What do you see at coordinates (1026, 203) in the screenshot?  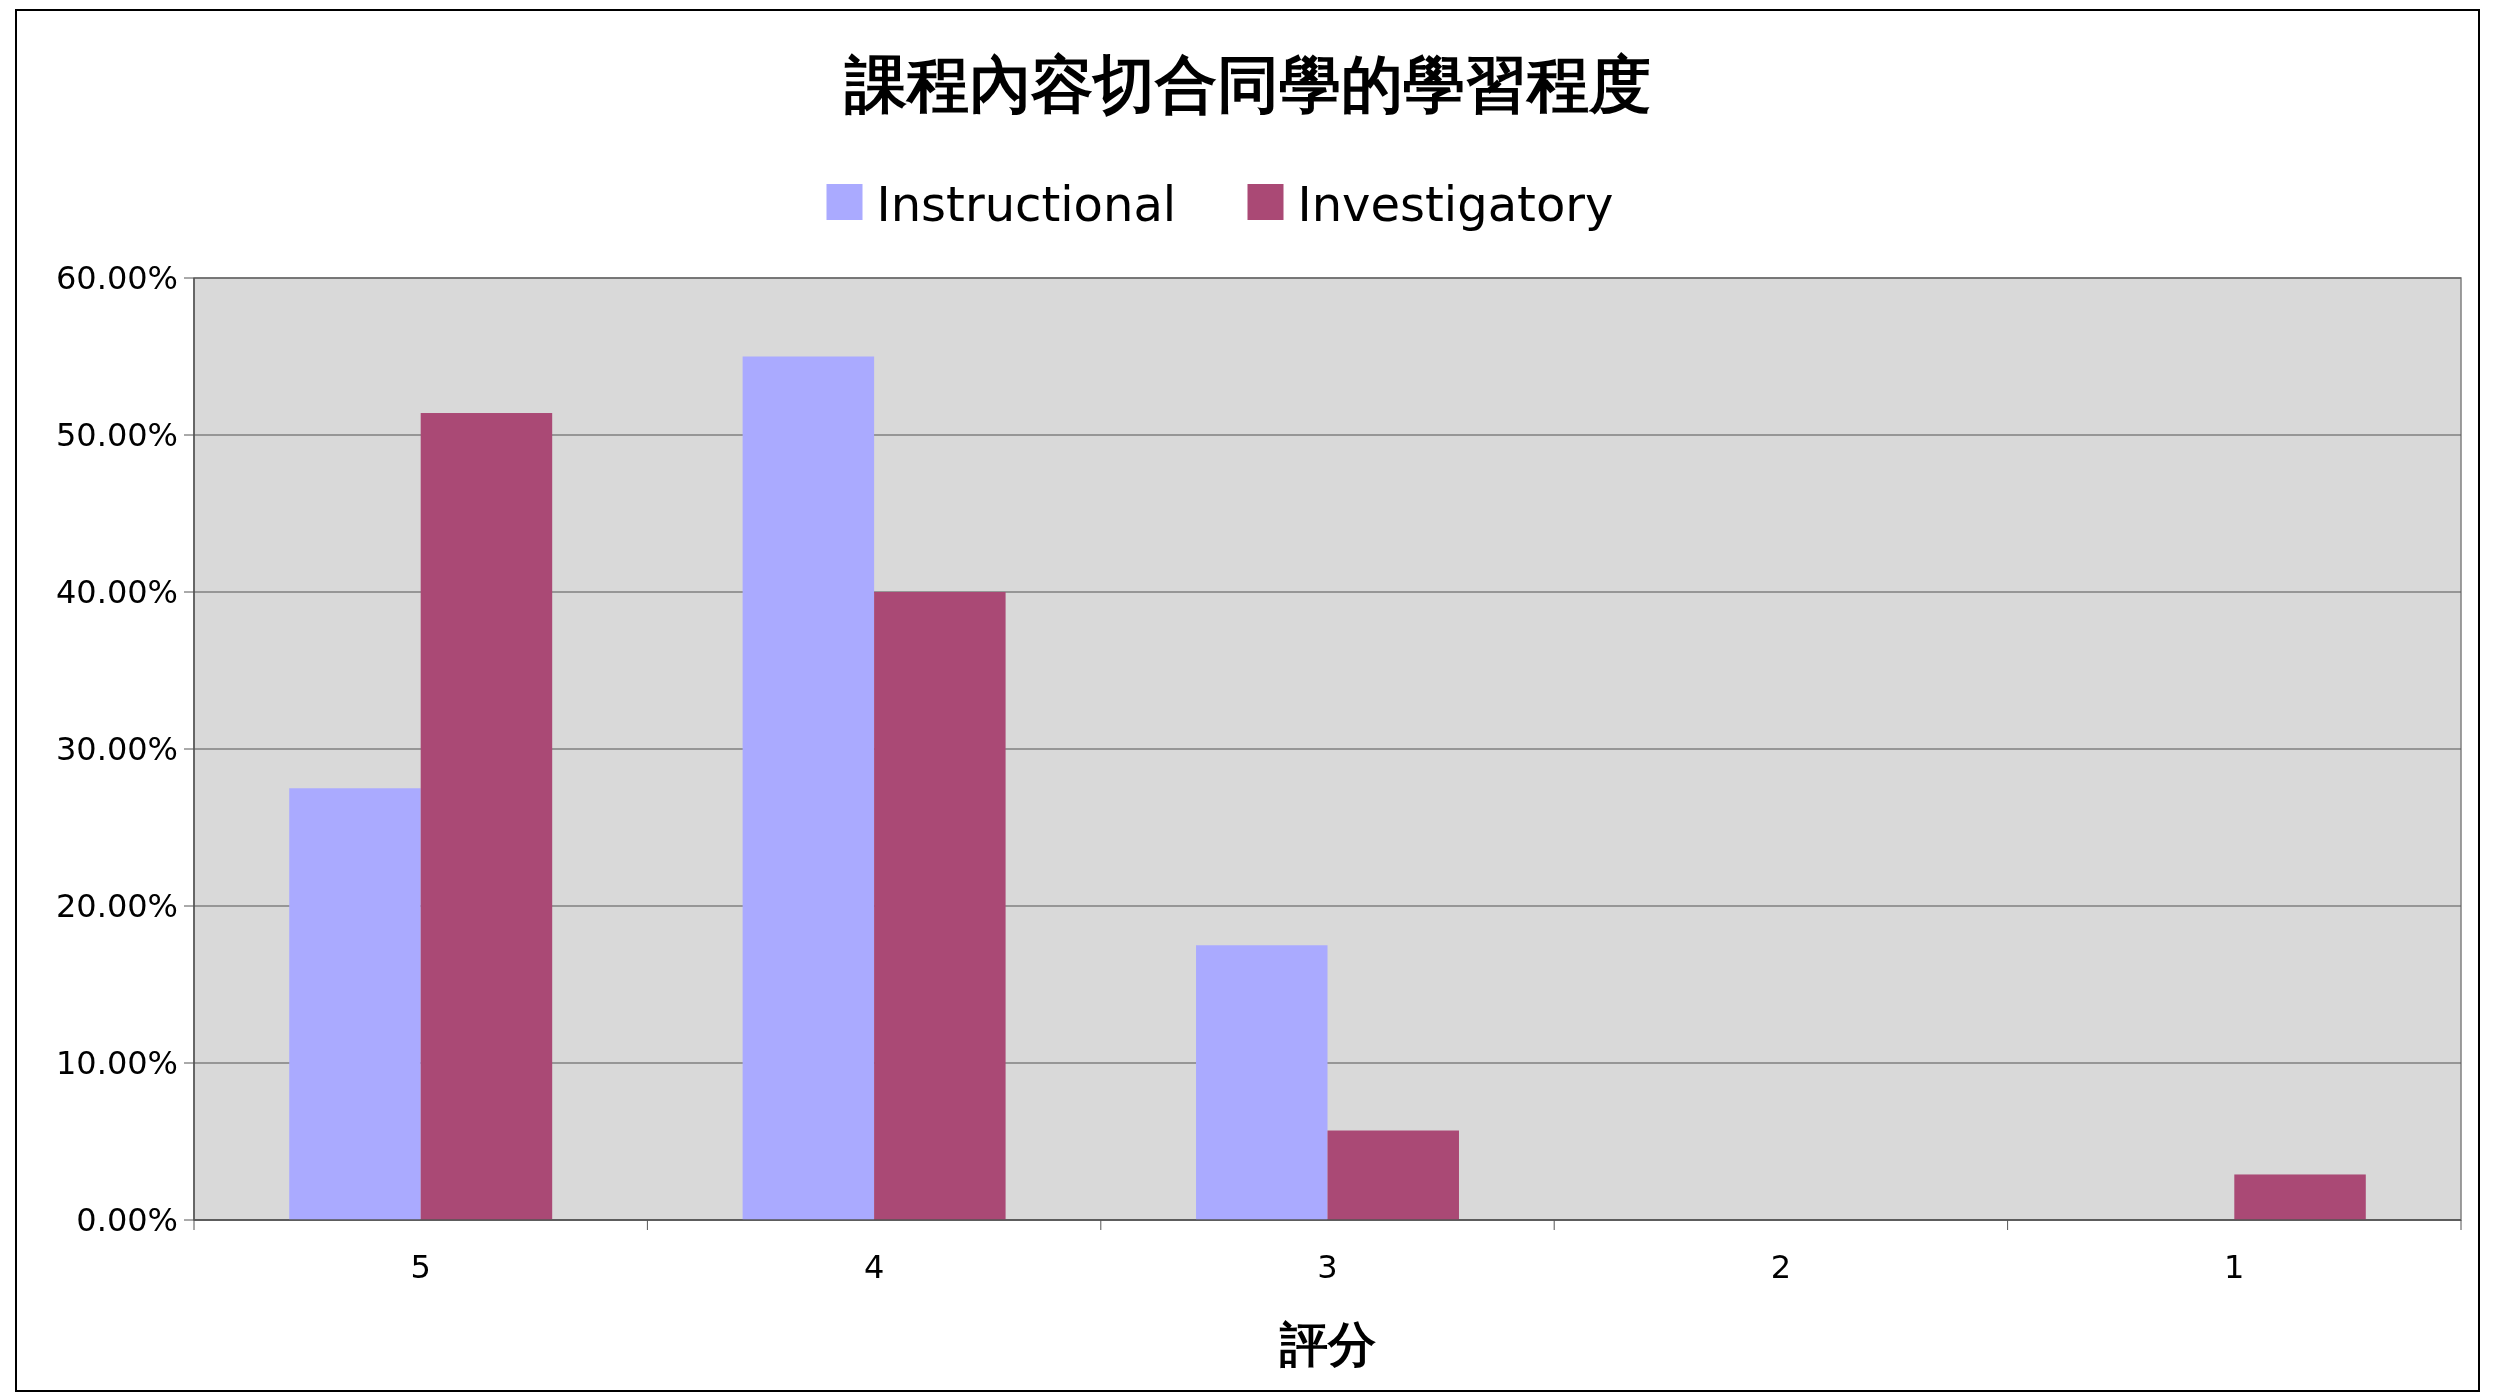 I see `legend-label: Instructional` at bounding box center [1026, 203].